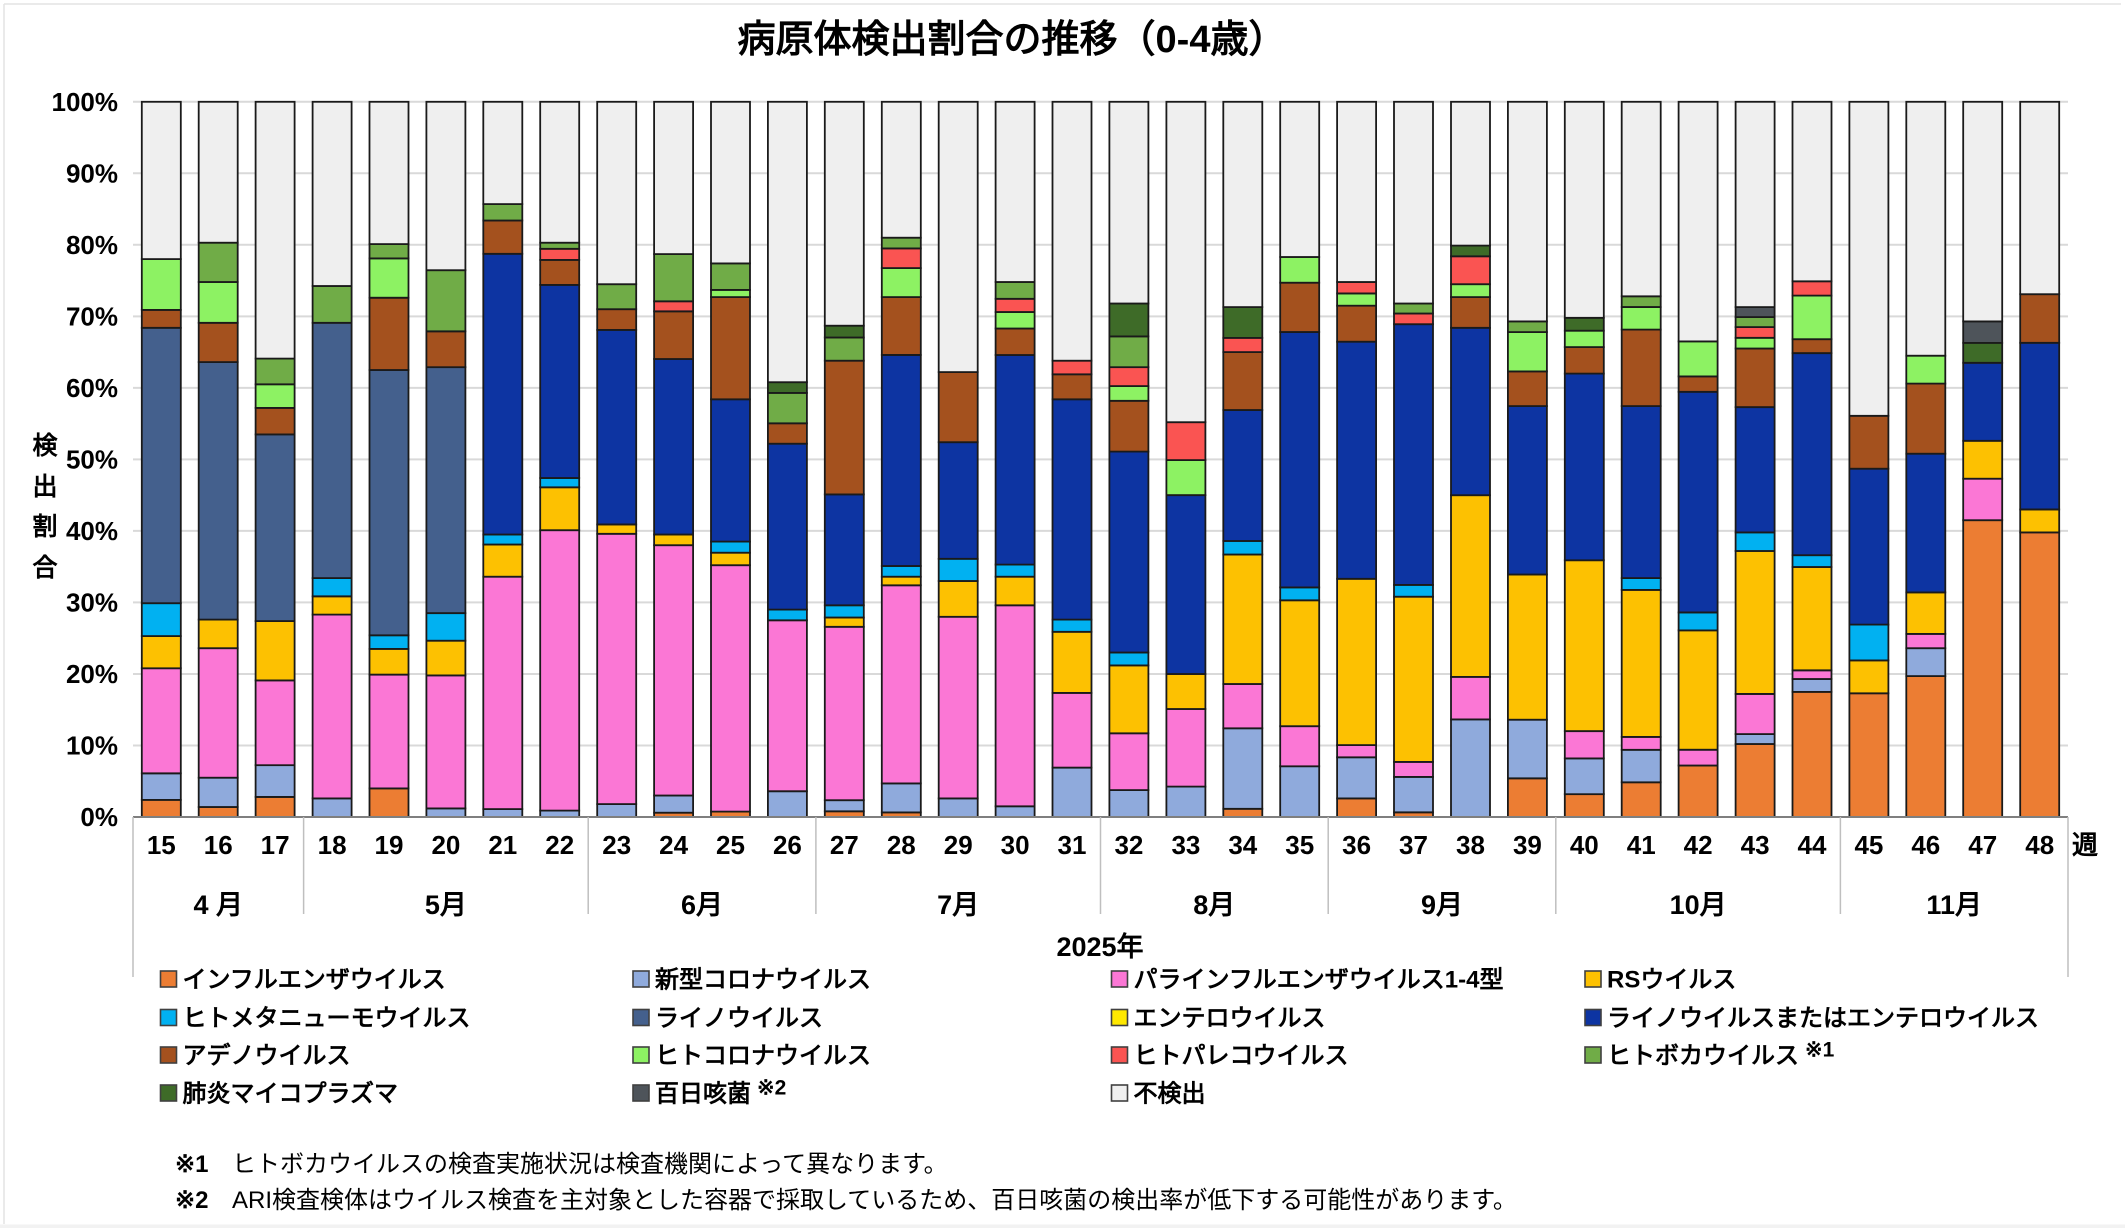  I want to click on svg-text: 47, so click(1982, 845).